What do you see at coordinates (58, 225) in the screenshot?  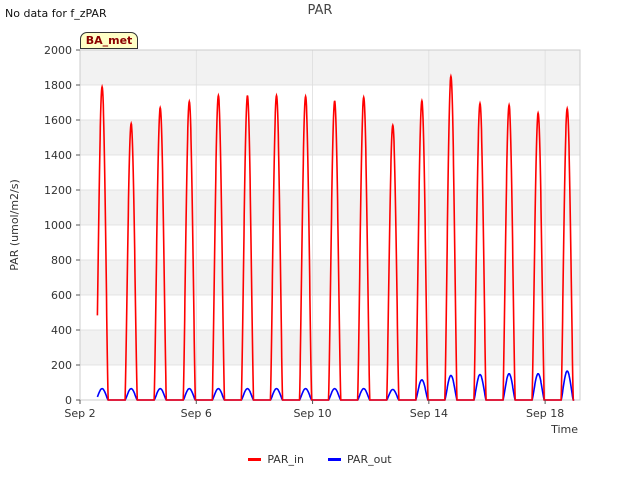 I see `y-tick-label: 1000` at bounding box center [58, 225].